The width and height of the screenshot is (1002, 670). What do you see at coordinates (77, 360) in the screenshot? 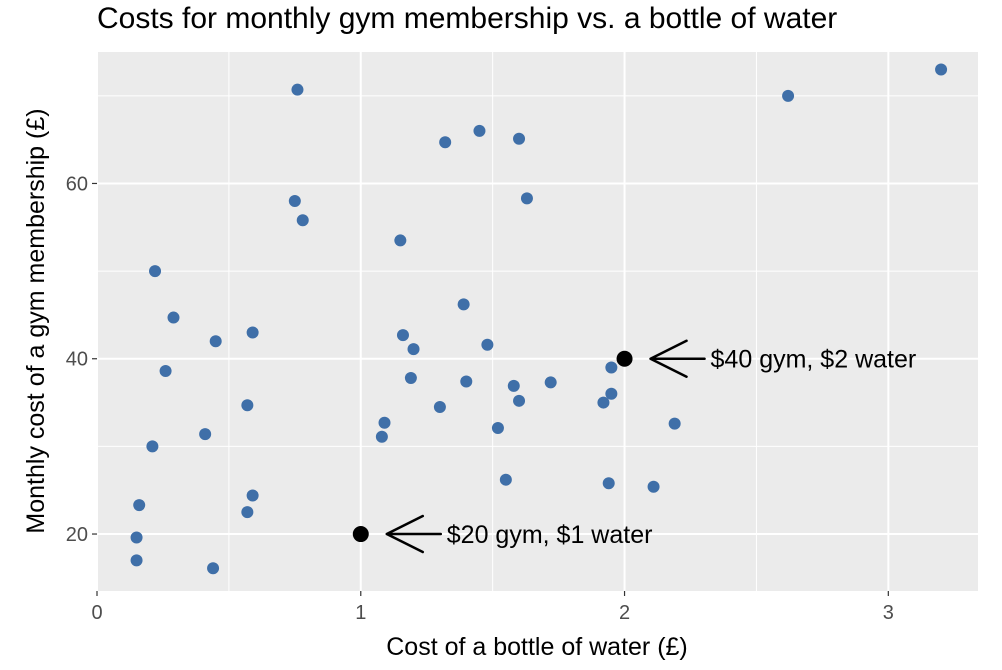
I see `y-tick-label: 40` at bounding box center [77, 360].